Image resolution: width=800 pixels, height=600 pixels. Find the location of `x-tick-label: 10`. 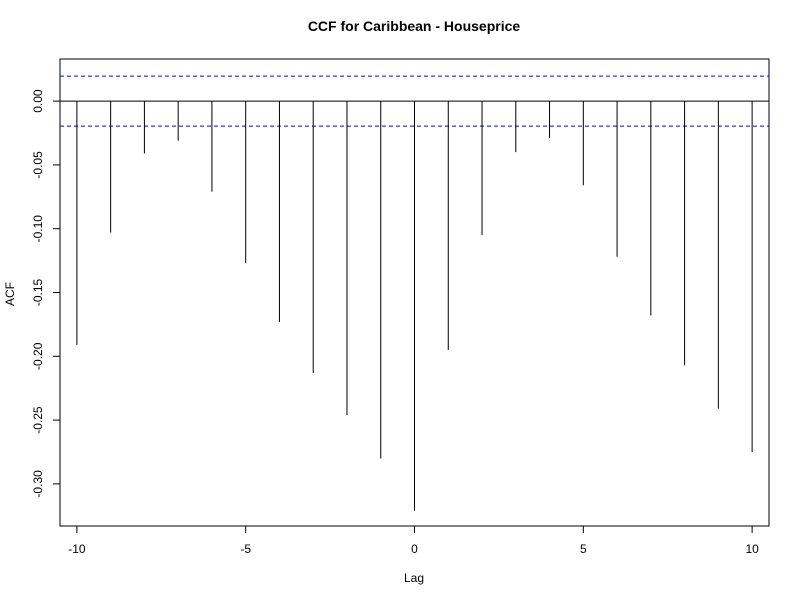

x-tick-label: 10 is located at coordinates (752, 549).